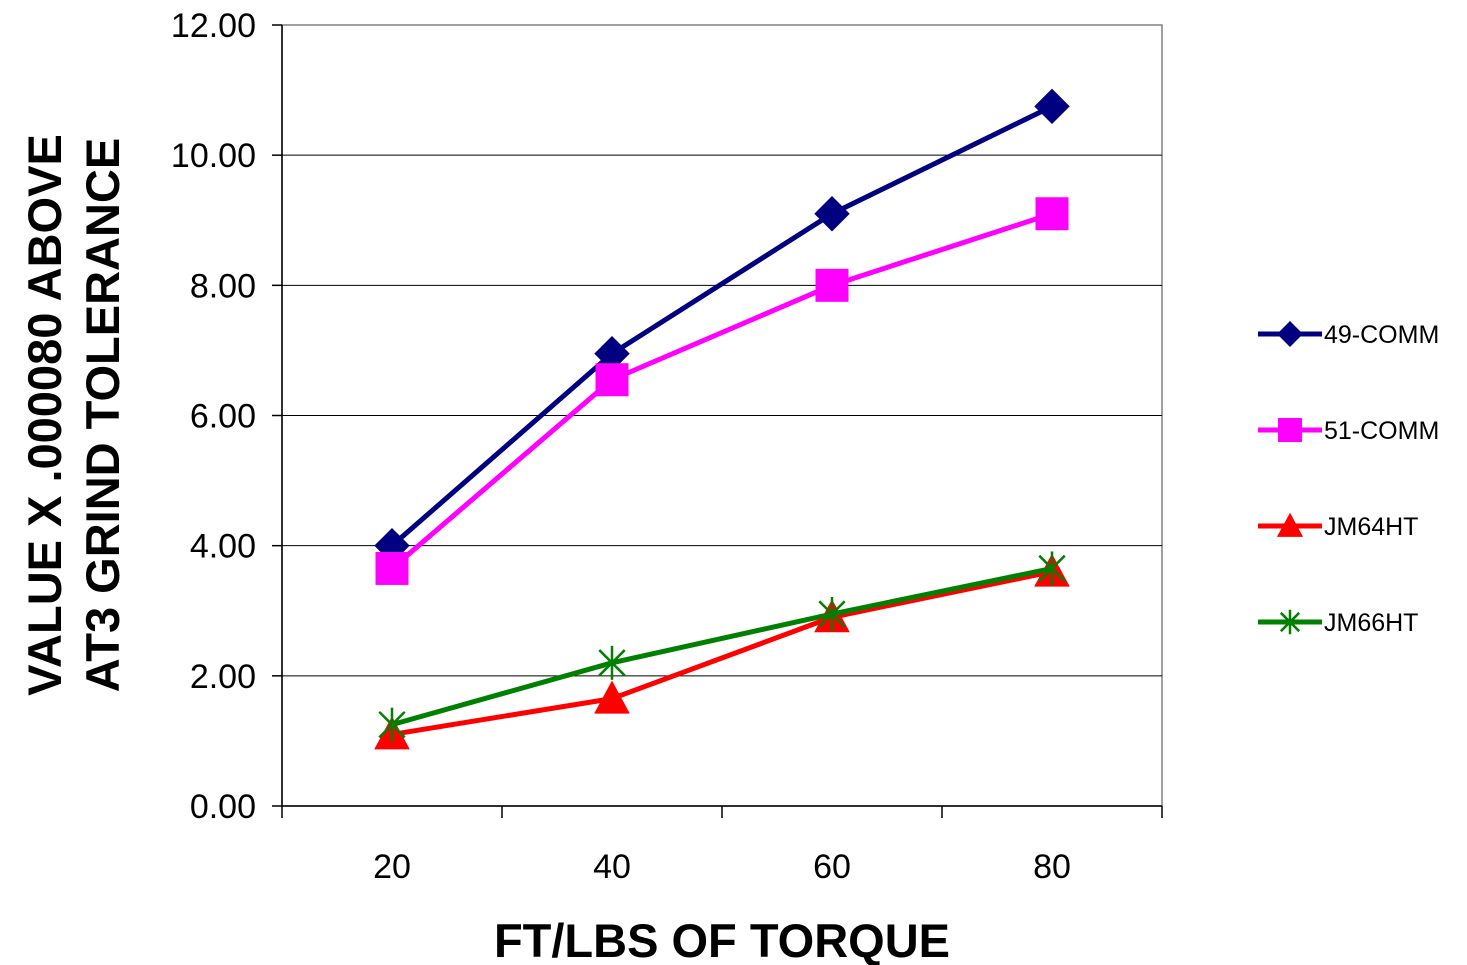 This screenshot has width=1467, height=965. What do you see at coordinates (1381, 431) in the screenshot?
I see `legend-label: 51-COMM` at bounding box center [1381, 431].